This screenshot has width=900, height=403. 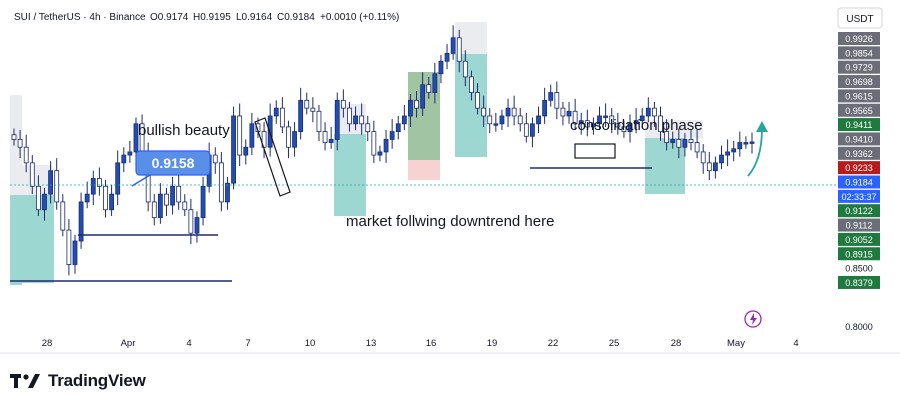 I want to click on symbol-title: SUI / TetherUS · 4h · Binance, so click(x=80, y=17).